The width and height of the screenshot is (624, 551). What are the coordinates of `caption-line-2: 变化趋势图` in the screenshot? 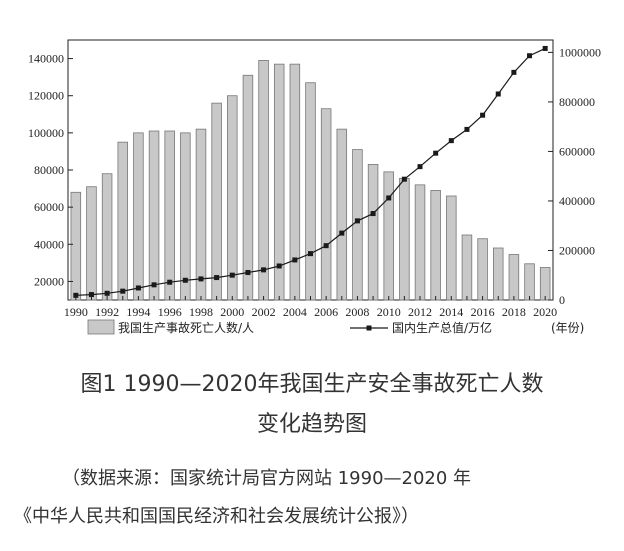 It's located at (311, 424).